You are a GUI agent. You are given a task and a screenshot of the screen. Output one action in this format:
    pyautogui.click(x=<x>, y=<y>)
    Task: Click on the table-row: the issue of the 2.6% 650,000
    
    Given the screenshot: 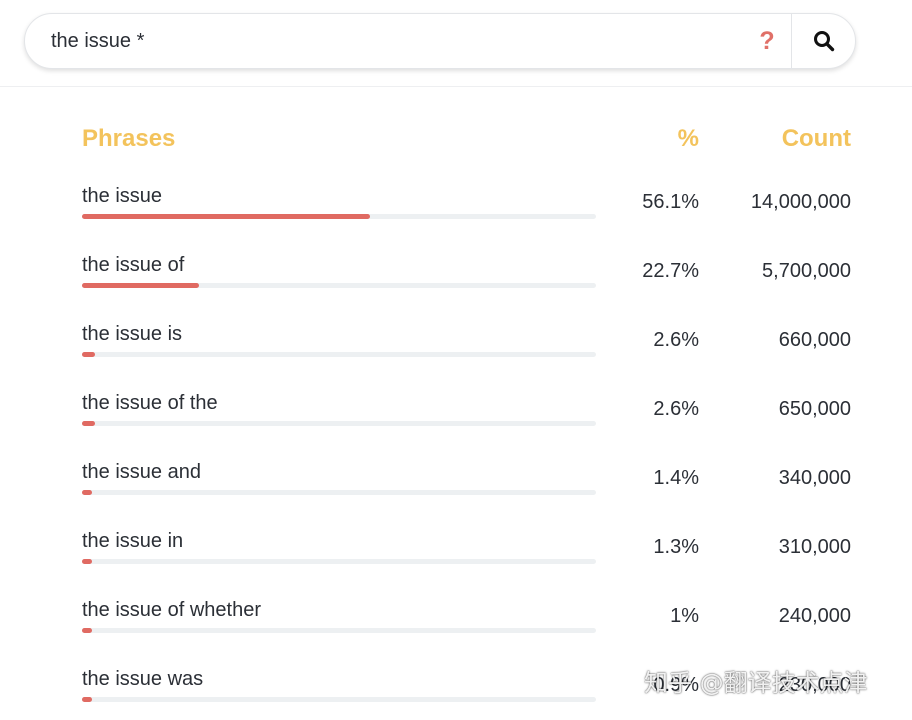 What is the action you would take?
    pyautogui.click(x=456, y=424)
    